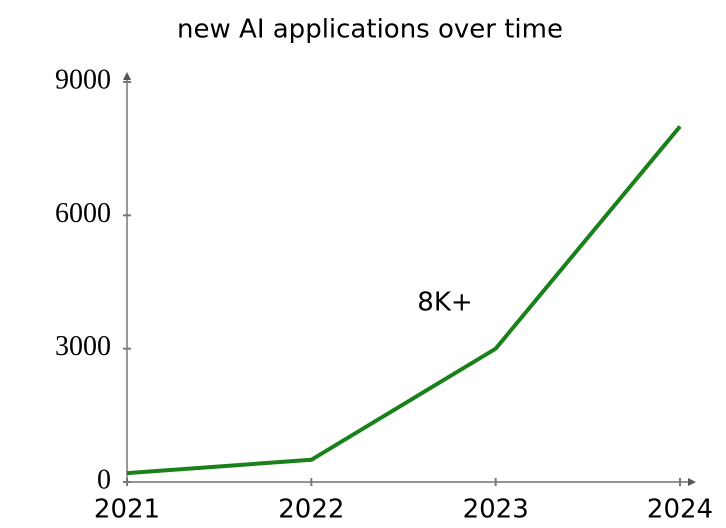 This screenshot has width=726, height=528. Describe the element at coordinates (680, 510) in the screenshot. I see `x-tick-label: 2024` at that location.